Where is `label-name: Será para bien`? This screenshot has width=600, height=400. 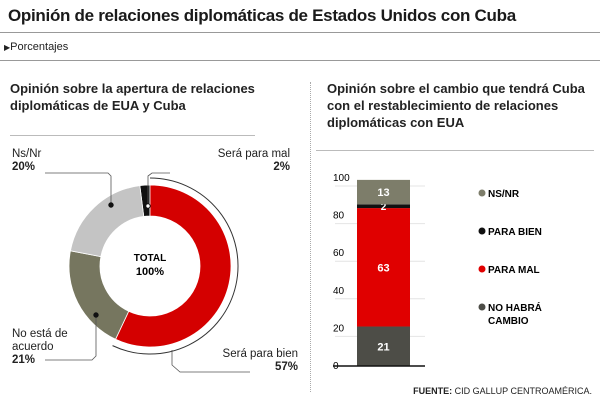
label-name: Será para bien is located at coordinates (260, 354).